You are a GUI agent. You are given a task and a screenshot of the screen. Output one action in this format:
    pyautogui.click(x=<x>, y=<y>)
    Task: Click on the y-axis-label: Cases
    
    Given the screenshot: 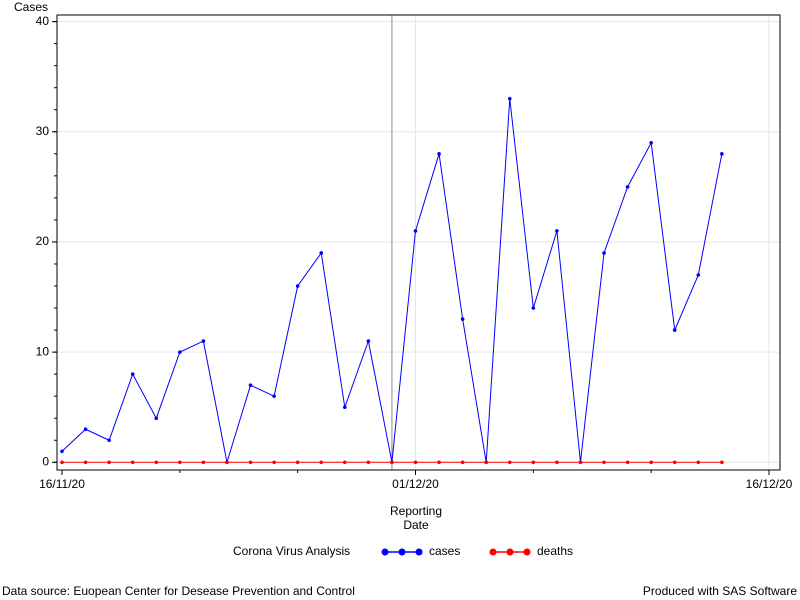 What is the action you would take?
    pyautogui.click(x=31, y=7)
    